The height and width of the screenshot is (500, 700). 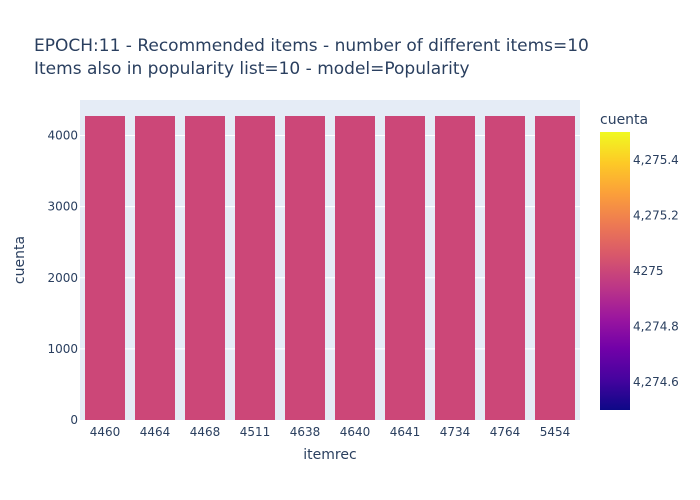 What do you see at coordinates (20, 260) in the screenshot?
I see `y-axis-title: cuenta` at bounding box center [20, 260].